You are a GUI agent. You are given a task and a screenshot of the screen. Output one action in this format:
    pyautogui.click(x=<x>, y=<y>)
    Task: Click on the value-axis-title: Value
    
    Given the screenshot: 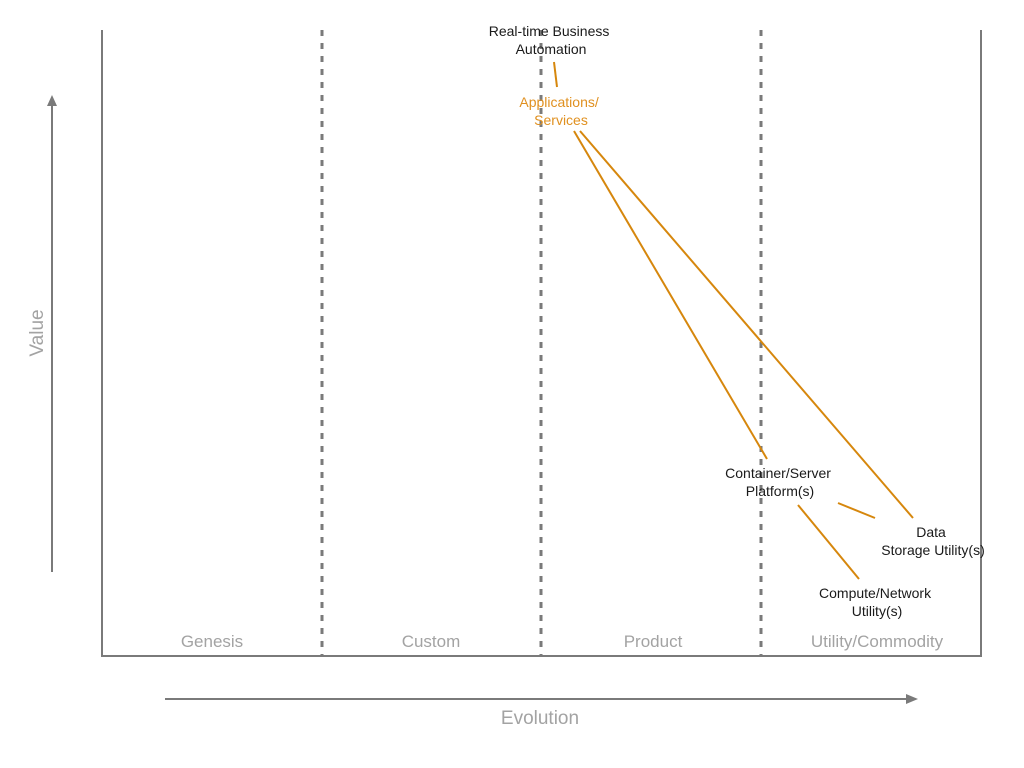 What is the action you would take?
    pyautogui.click(x=37, y=332)
    